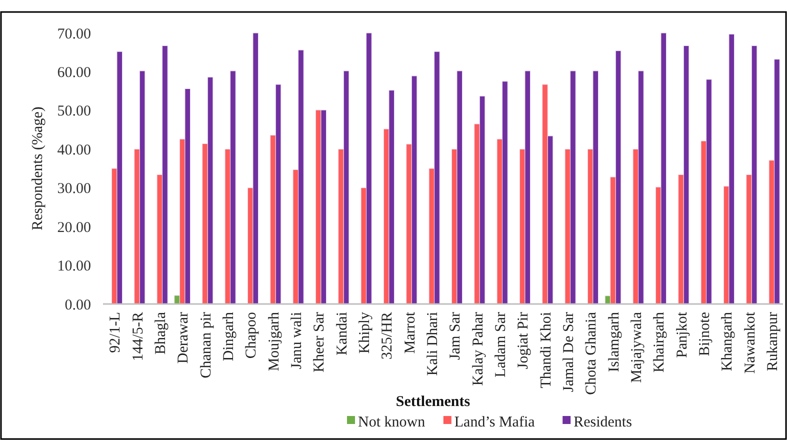  What do you see at coordinates (138, 337) in the screenshot?
I see `x-tick-label: 144/5-R` at bounding box center [138, 337].